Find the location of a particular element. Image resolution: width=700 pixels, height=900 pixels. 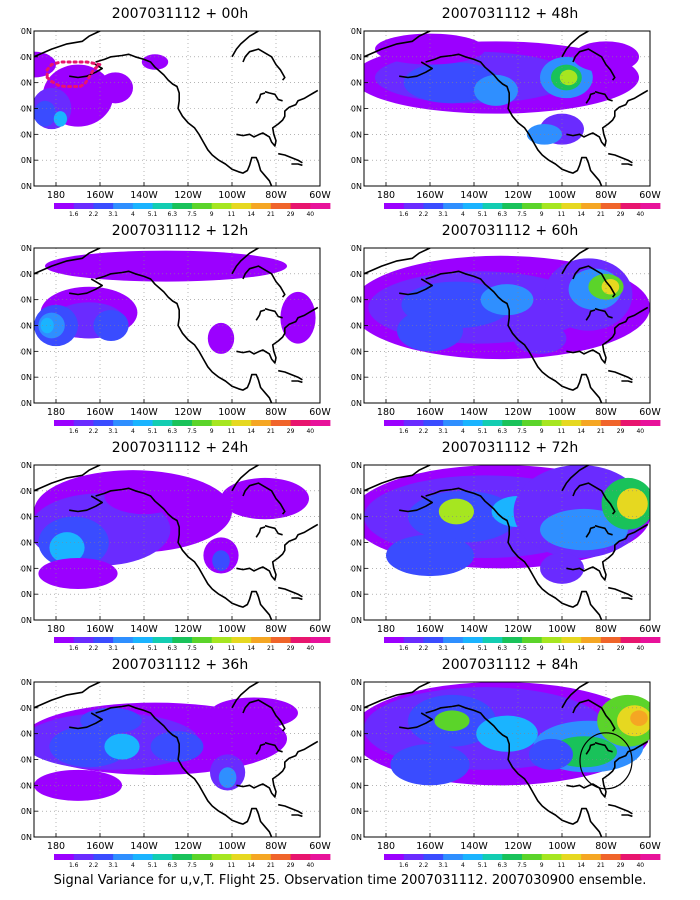

panel-title: 2007031112 + 36h is located at coordinates (180, 665).